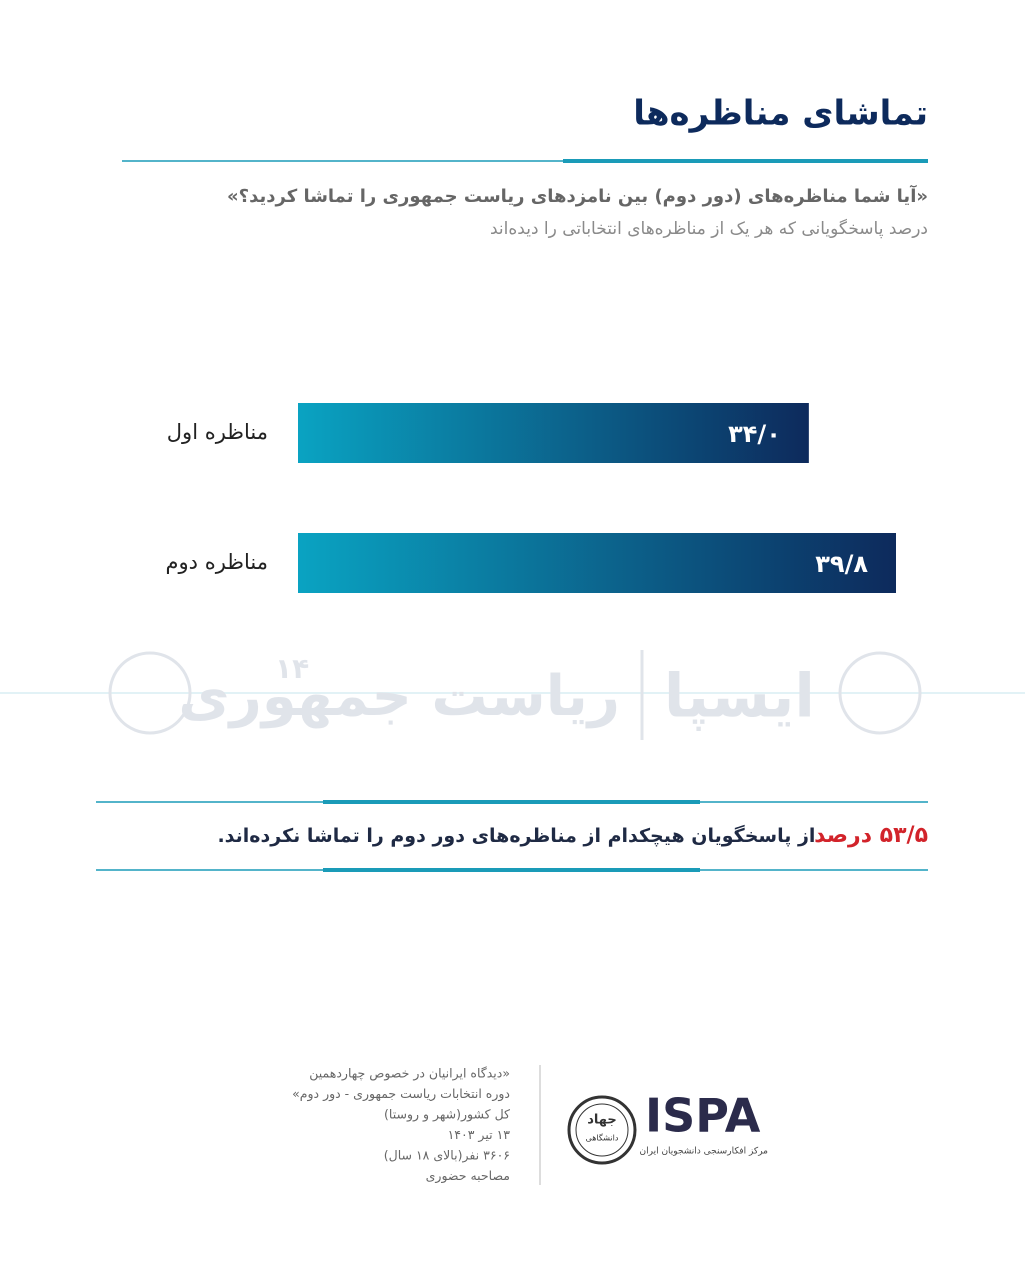 The image size is (1025, 1280). I want to click on brand: ISPA, so click(703, 1116).